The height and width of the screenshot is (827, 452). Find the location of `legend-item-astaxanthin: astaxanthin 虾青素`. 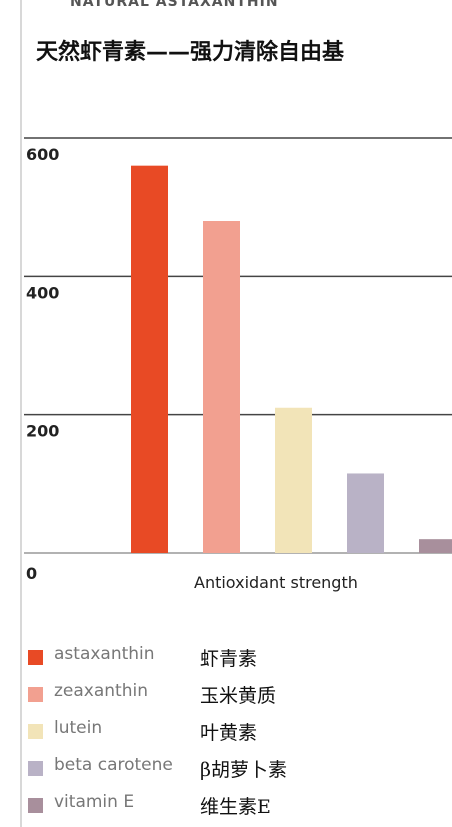

legend-item-astaxanthin: astaxanthin 虾青素 is located at coordinates (228, 660).